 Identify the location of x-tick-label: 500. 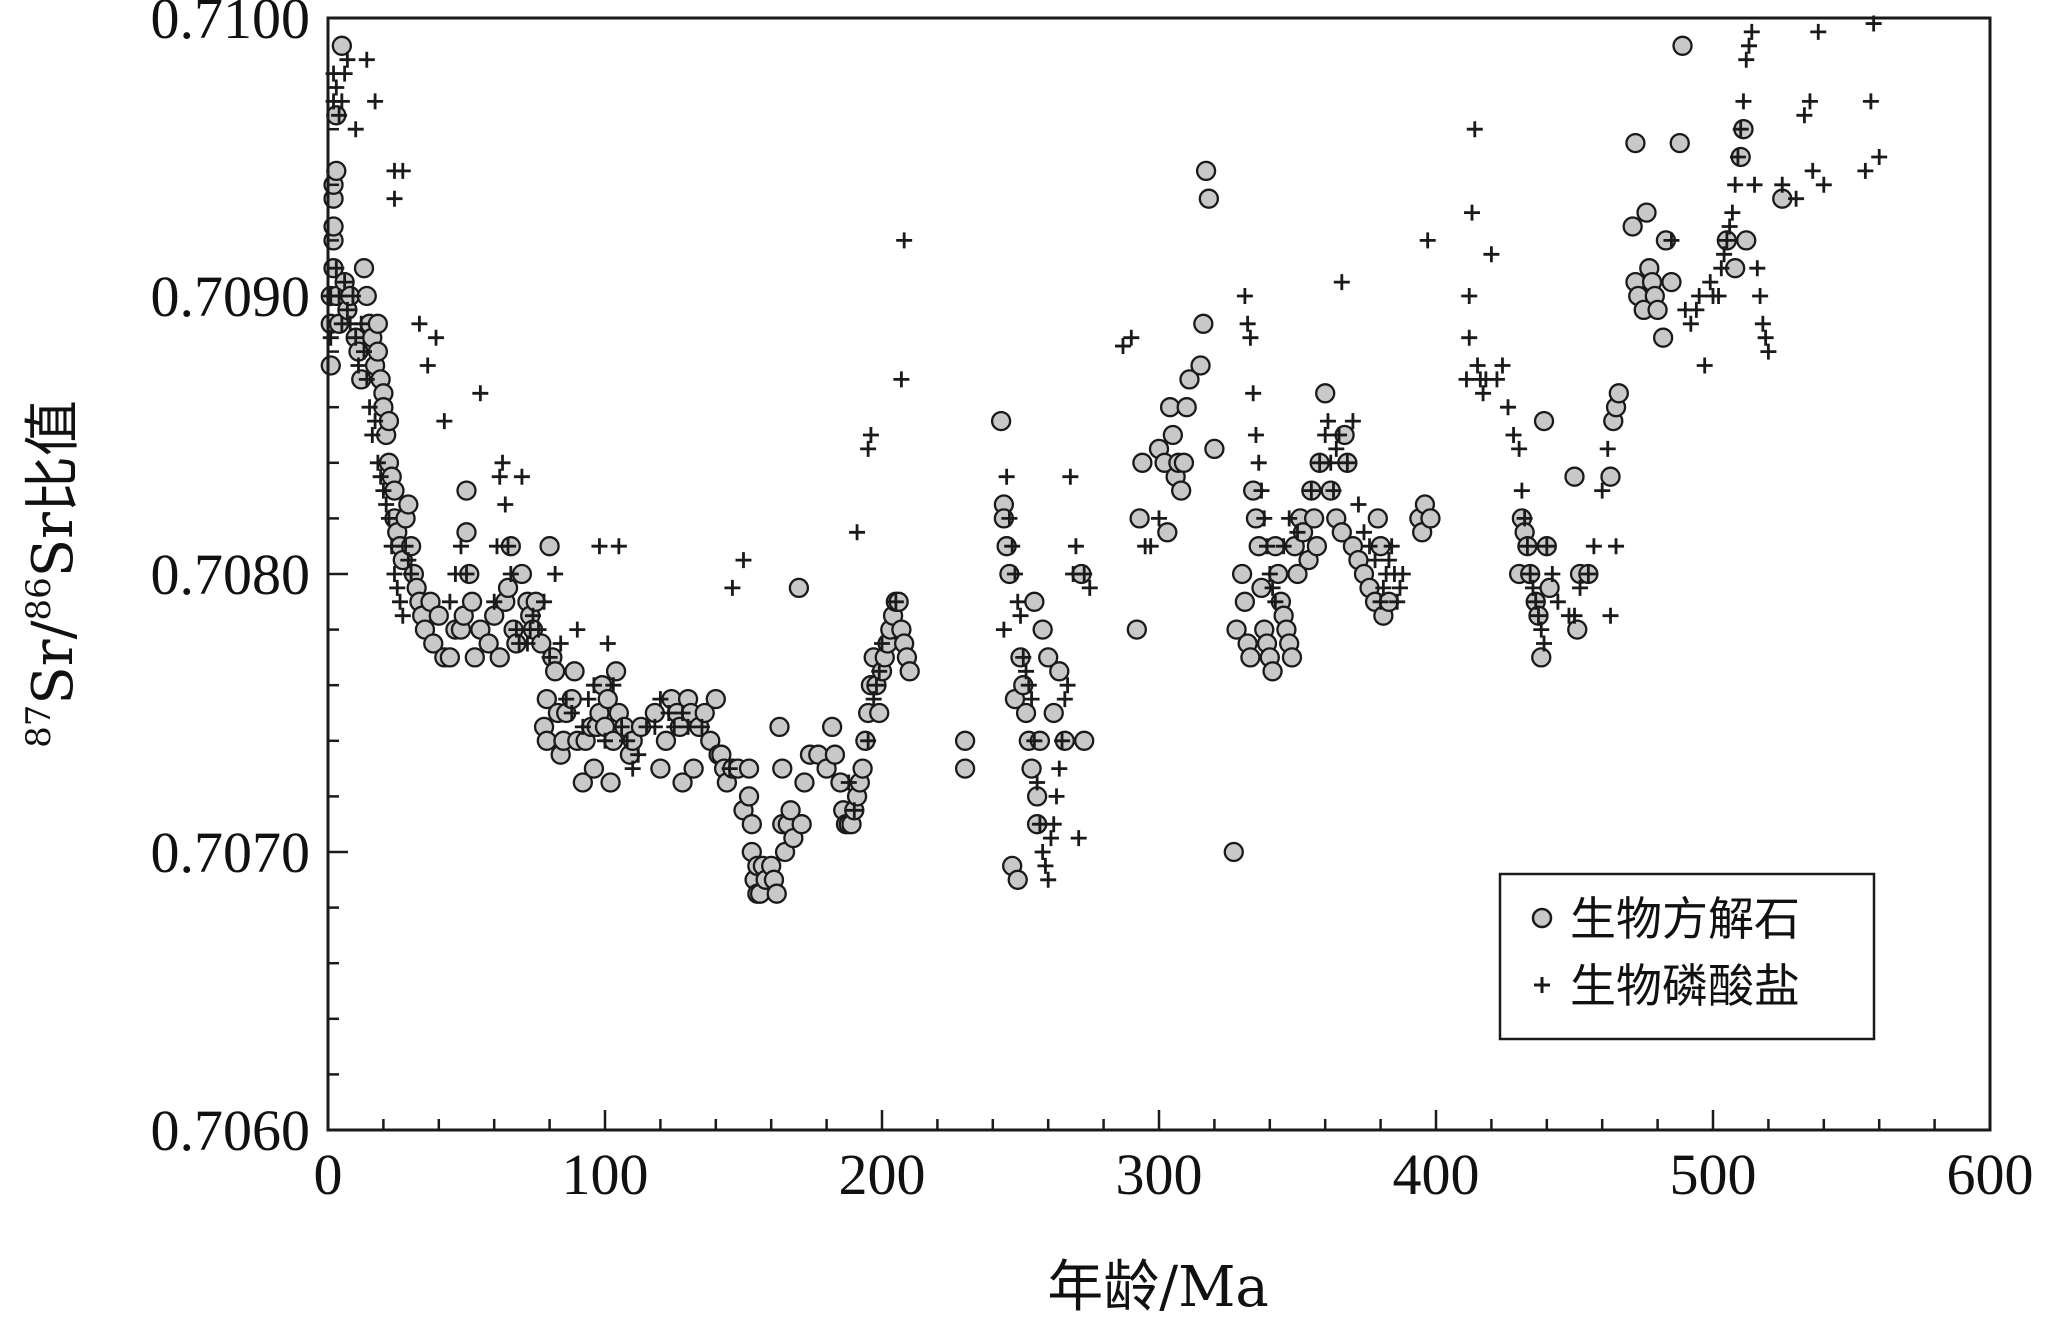
(1713, 1174).